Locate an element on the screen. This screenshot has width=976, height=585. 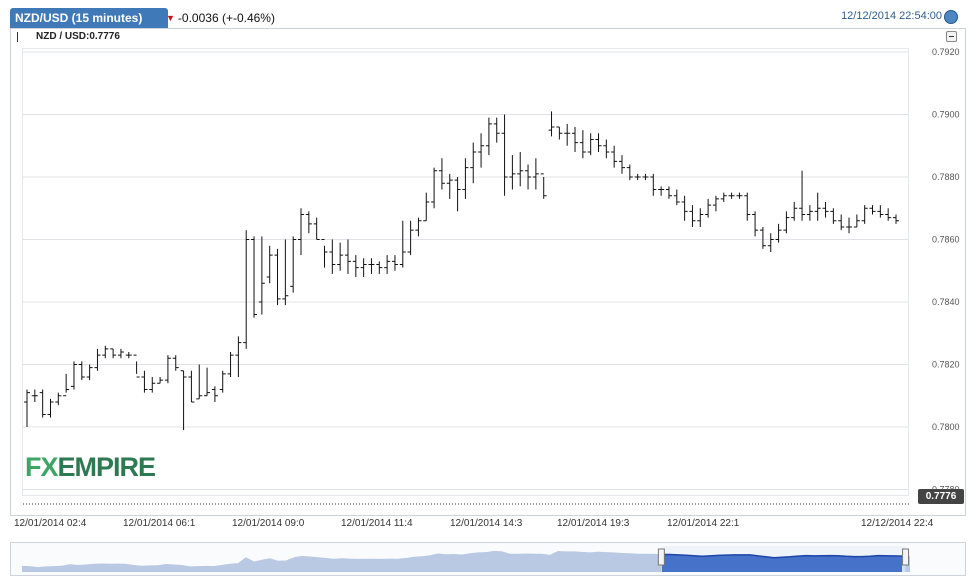
symbol-tab: NZD/USD (15 minutes) is located at coordinates (89, 18).